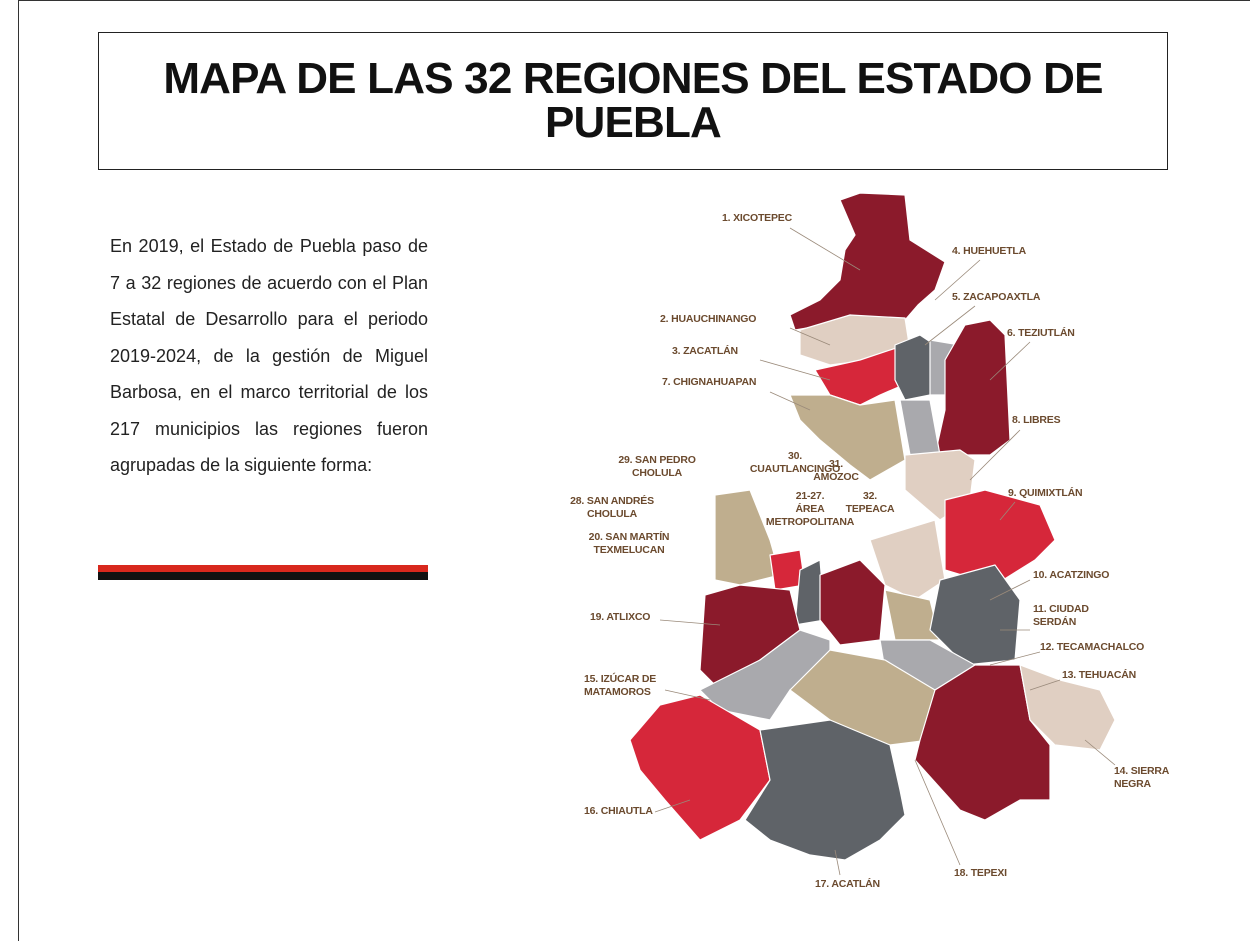 The image size is (1251, 942). I want to click on region-label-line: 21-27., so click(810, 496).